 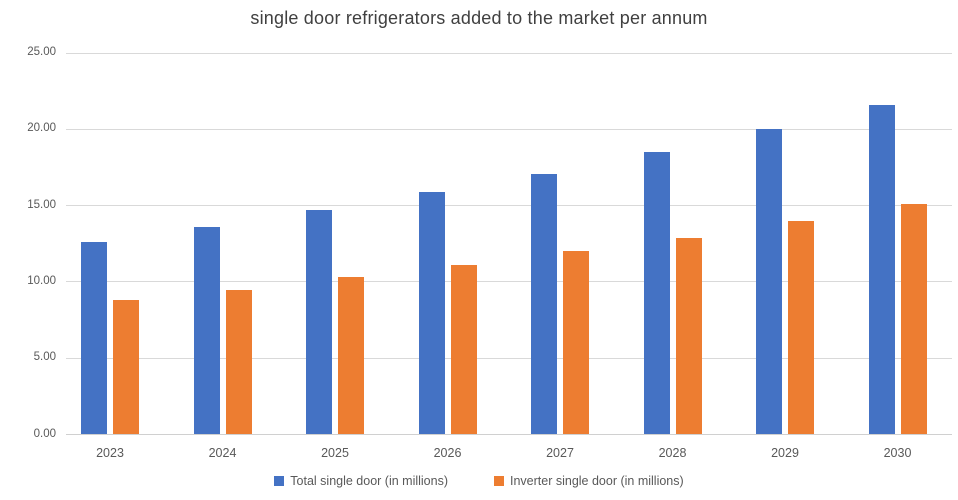 What do you see at coordinates (94, 338) in the screenshot?
I see `bar-total-2023` at bounding box center [94, 338].